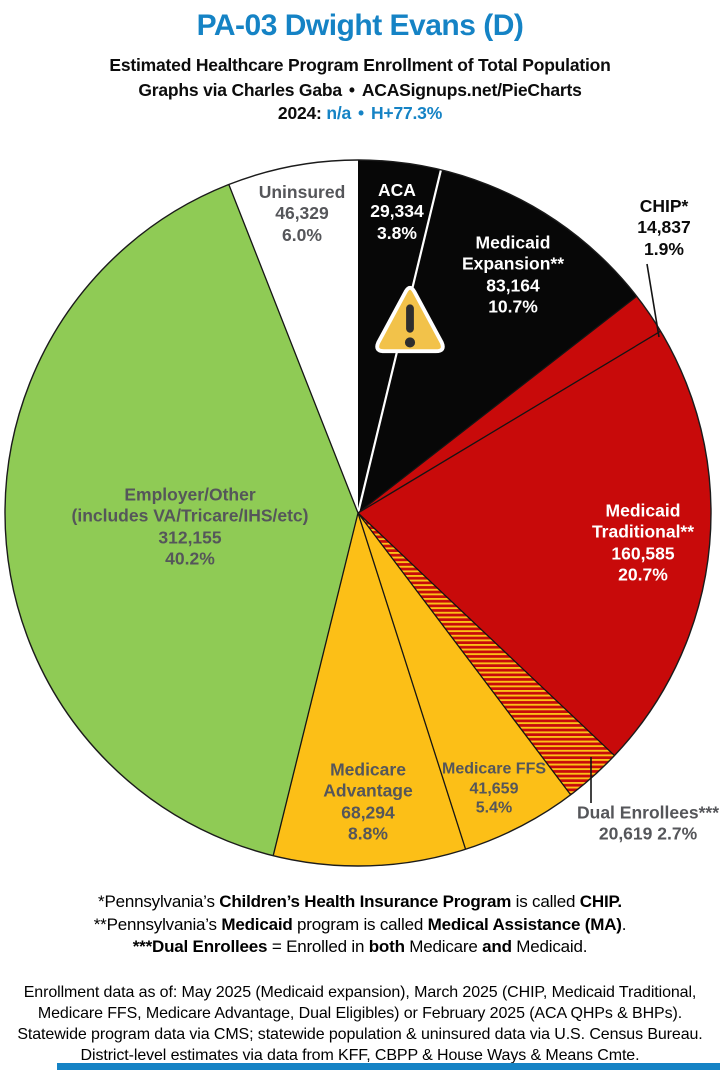  What do you see at coordinates (412, 681) in the screenshot?
I see `slice-divider-medicare-advantage` at bounding box center [412, 681].